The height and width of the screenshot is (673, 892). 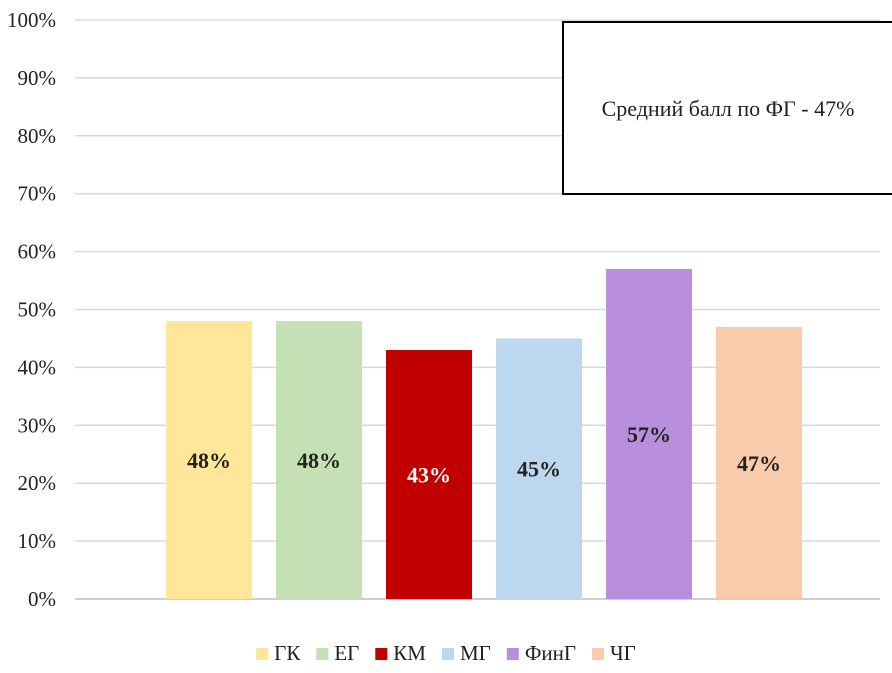 What do you see at coordinates (346, 653) in the screenshot?
I see `legend-label: ЕГ` at bounding box center [346, 653].